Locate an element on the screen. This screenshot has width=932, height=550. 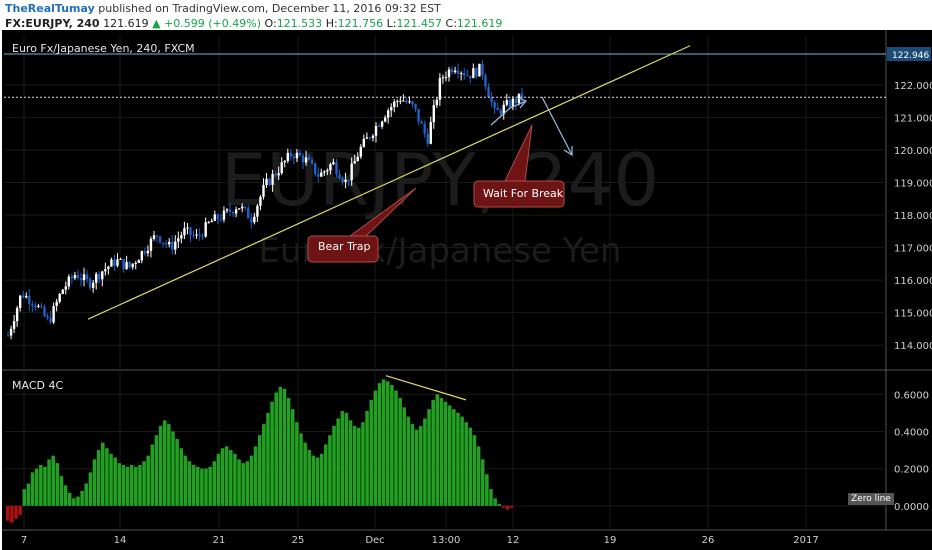
time-tick-label: 7 is located at coordinates (24, 540).